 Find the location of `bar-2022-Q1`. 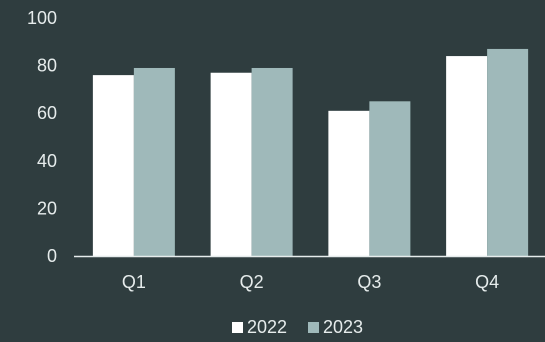

bar-2022-Q1 is located at coordinates (113, 166).